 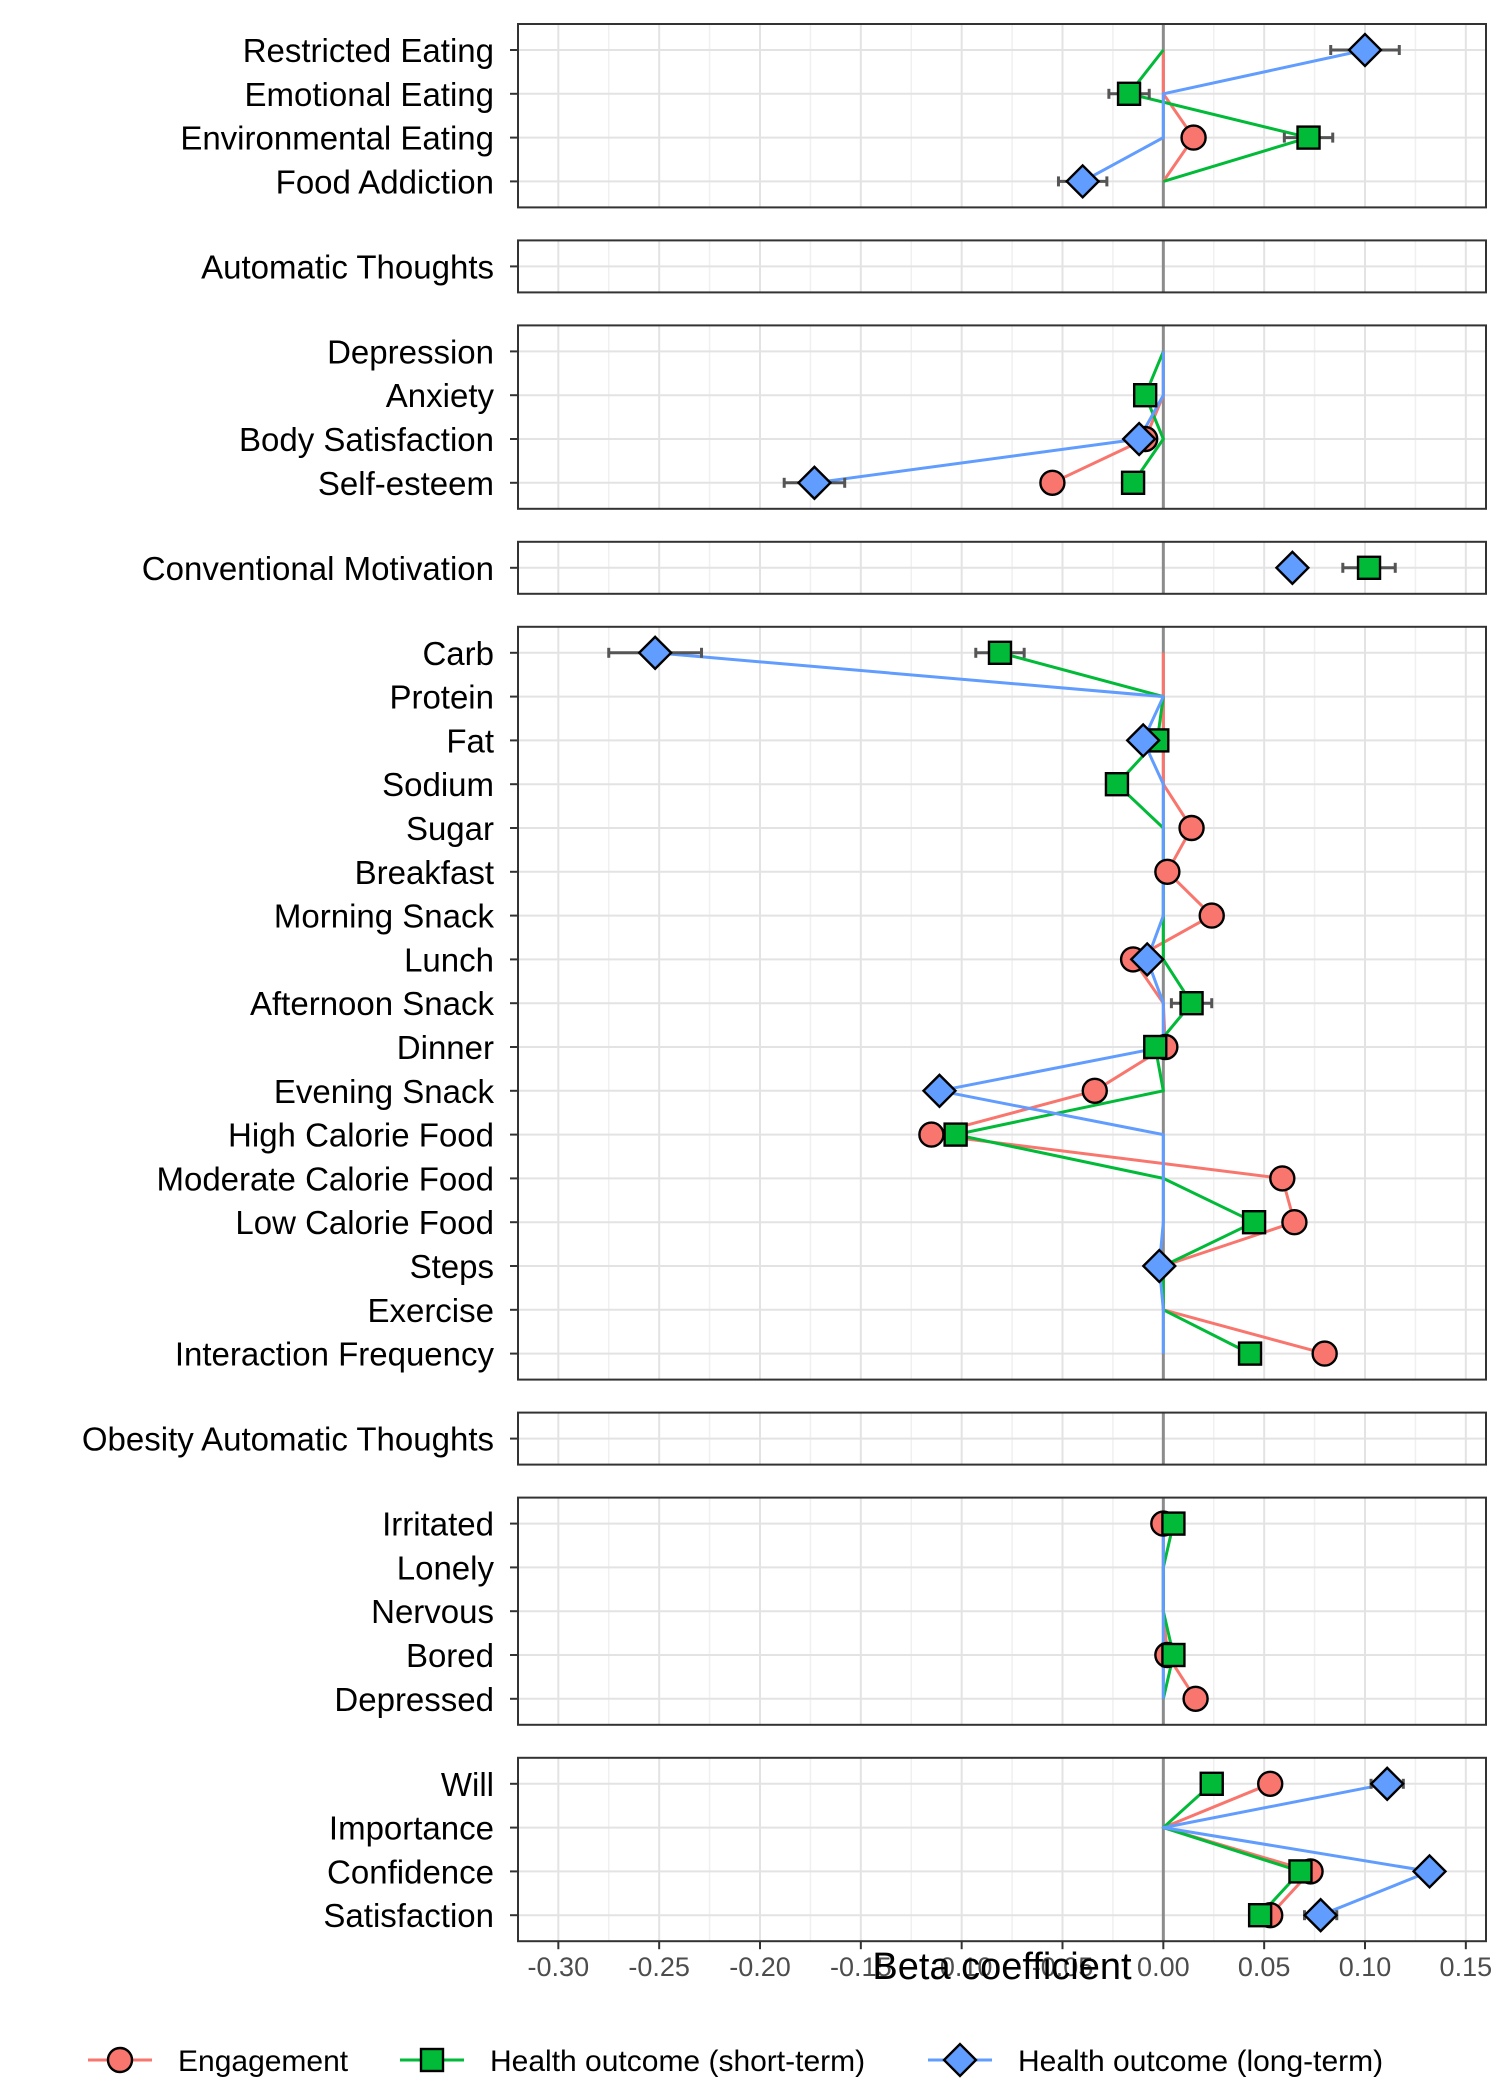 What do you see at coordinates (910, 1611) in the screenshot?
I see `panel-7: Irritated Lonely Nervous Bored Depressed` at bounding box center [910, 1611].